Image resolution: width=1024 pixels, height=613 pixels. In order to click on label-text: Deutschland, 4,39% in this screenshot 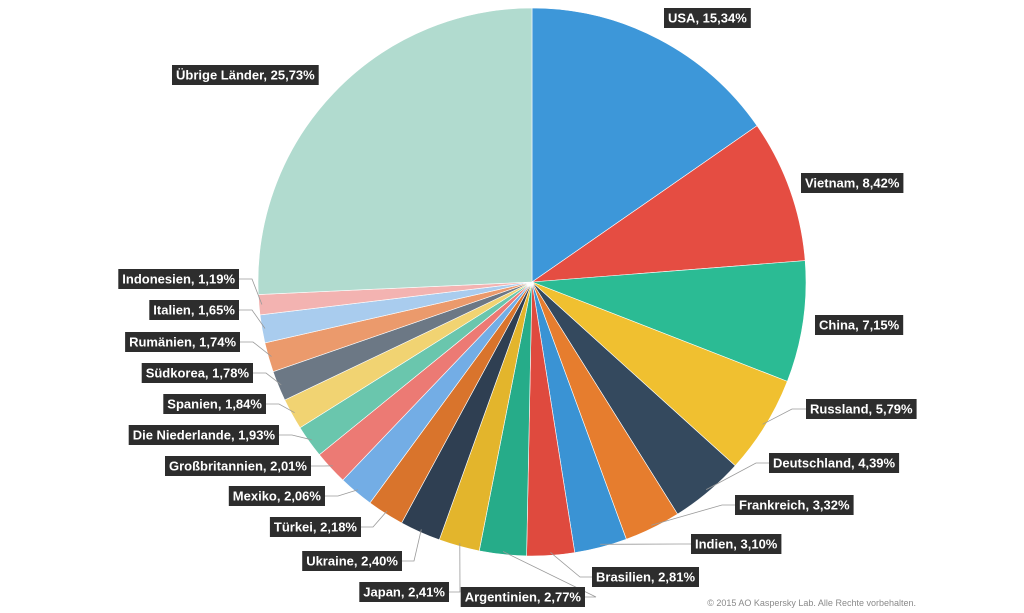, I will do `click(834, 463)`.